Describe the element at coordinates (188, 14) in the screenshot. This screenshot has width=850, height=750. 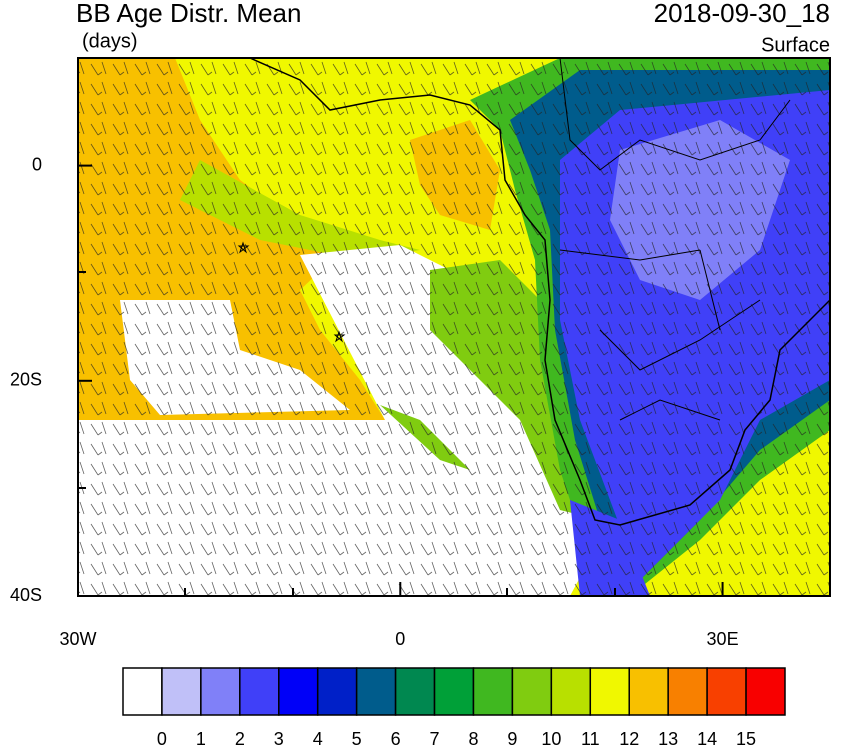
I see `title: BB Age Distr. Mean` at that location.